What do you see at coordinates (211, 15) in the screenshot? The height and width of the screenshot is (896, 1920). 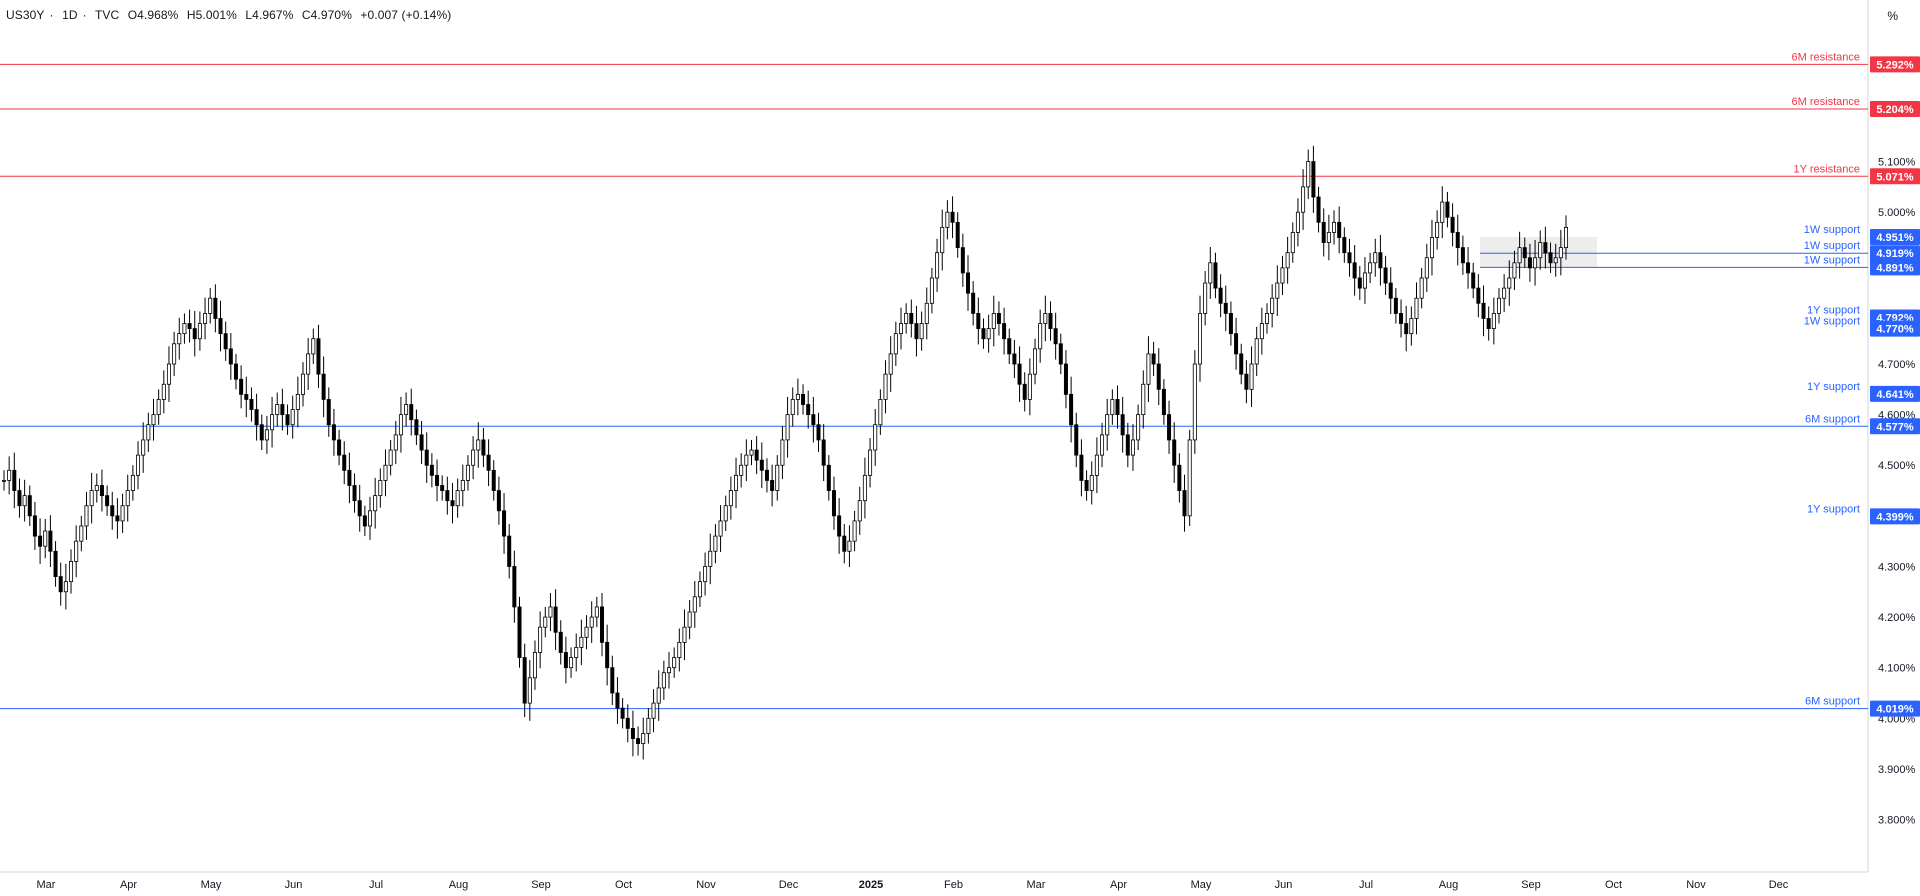 I see `high-value: H5.001%` at bounding box center [211, 15].